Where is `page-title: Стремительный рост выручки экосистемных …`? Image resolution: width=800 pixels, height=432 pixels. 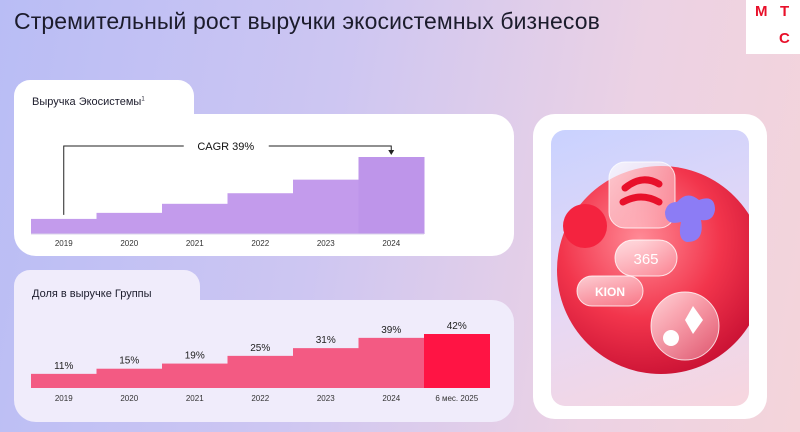
page-title: Стремительный рост выручки экосистемных … is located at coordinates (307, 21).